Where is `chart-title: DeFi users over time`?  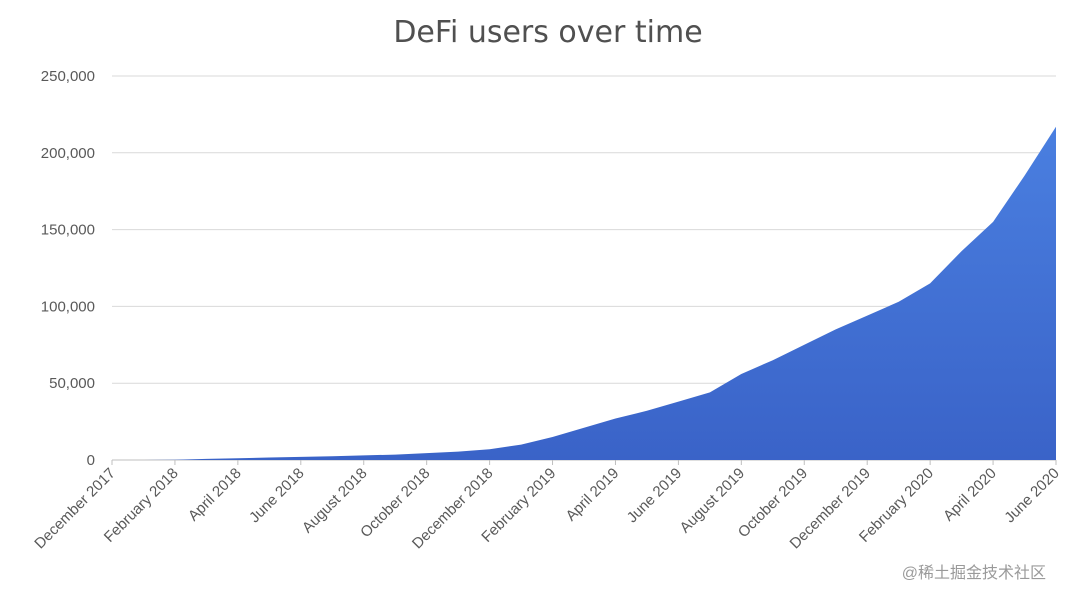
chart-title: DeFi users over time is located at coordinates (547, 32).